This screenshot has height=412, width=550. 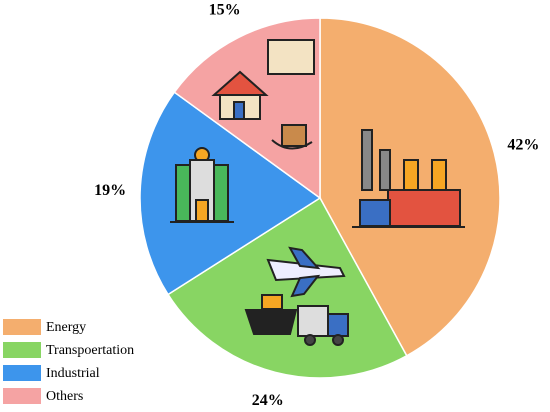 I want to click on legend: Energy Transpoertation Industrial Others, so click(x=68, y=361).